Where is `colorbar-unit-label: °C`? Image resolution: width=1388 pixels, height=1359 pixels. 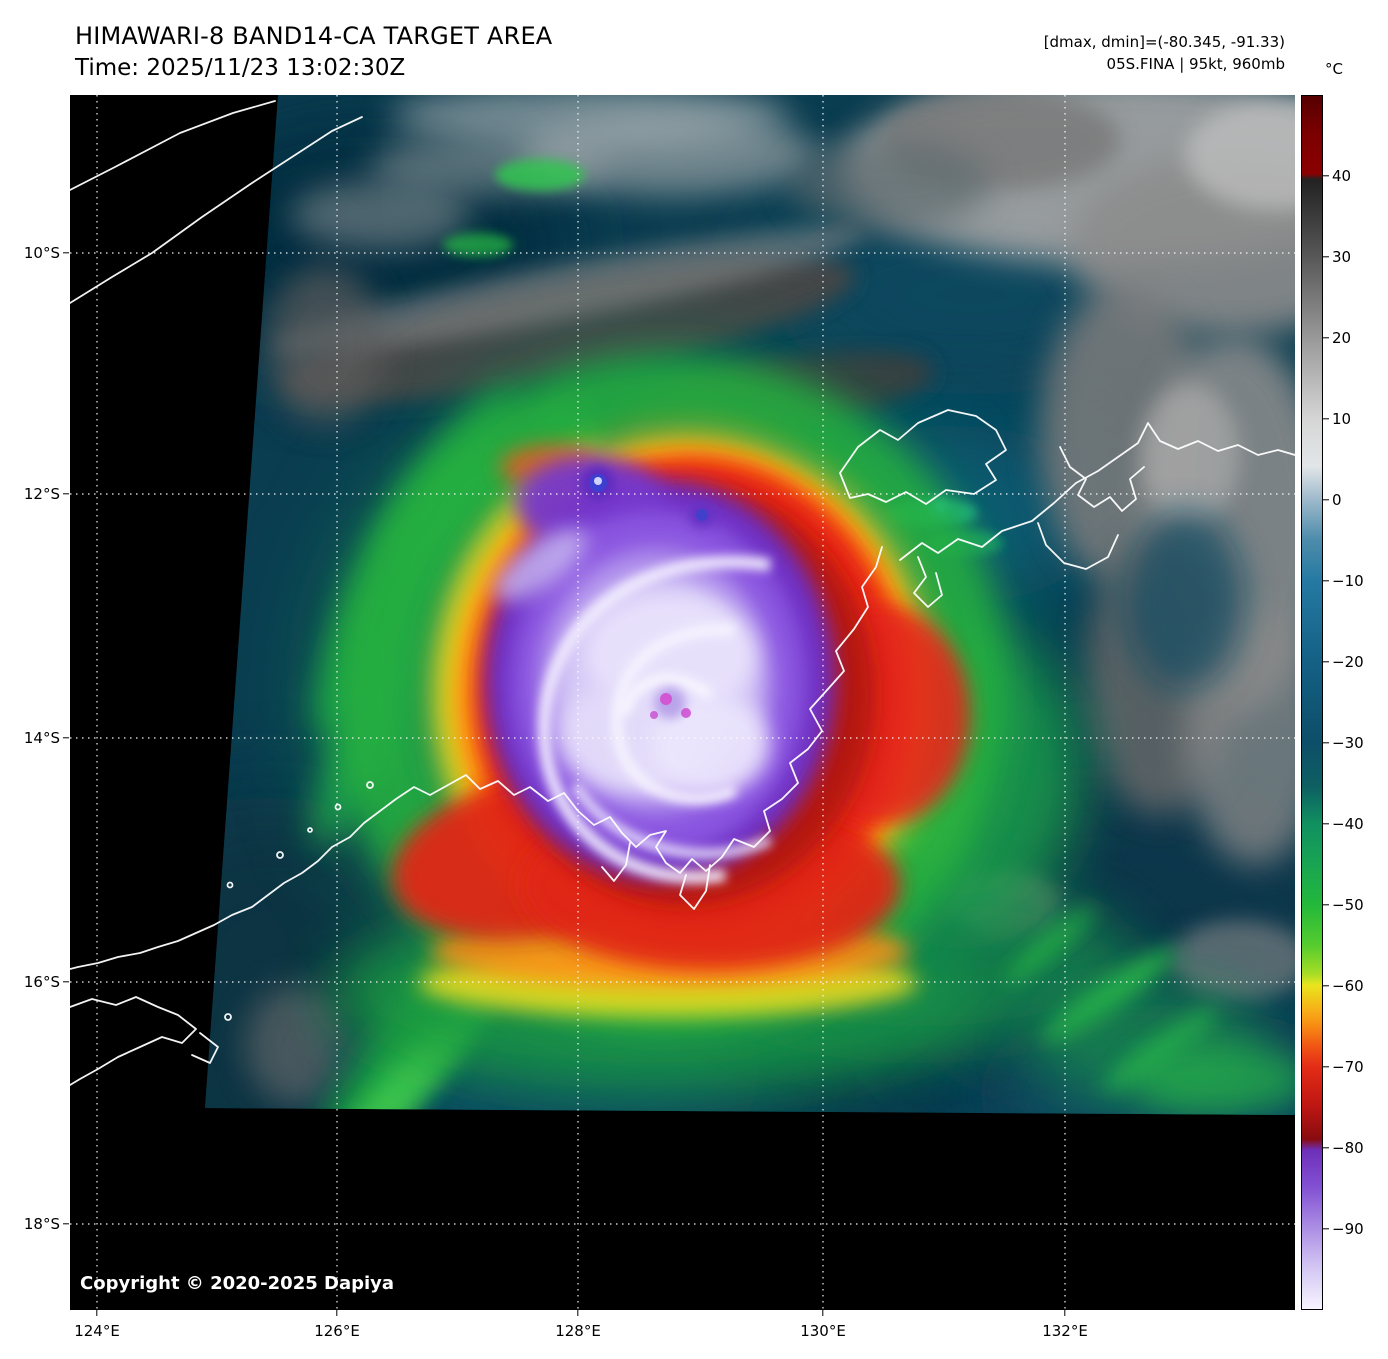 colorbar-unit-label: °C is located at coordinates (1334, 69).